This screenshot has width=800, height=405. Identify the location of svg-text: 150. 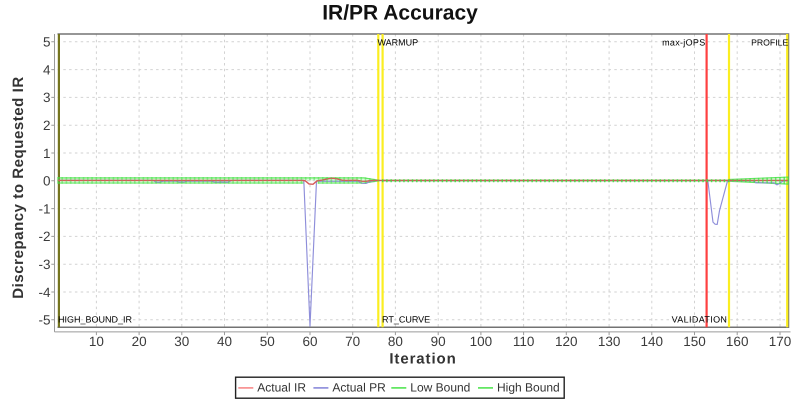
(694, 341).